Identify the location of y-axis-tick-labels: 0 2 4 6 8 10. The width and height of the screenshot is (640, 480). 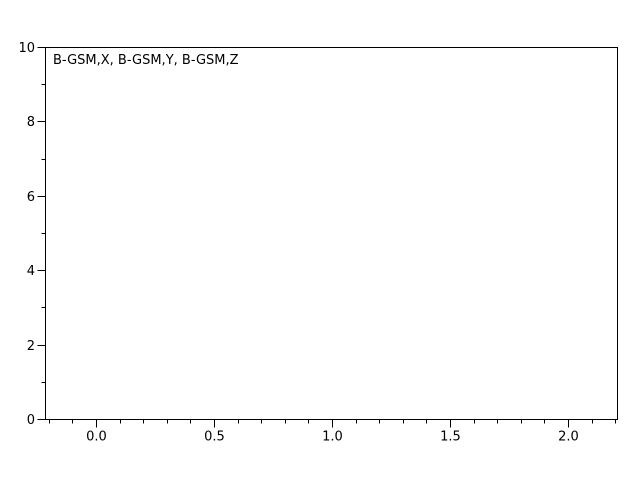
(26, 234).